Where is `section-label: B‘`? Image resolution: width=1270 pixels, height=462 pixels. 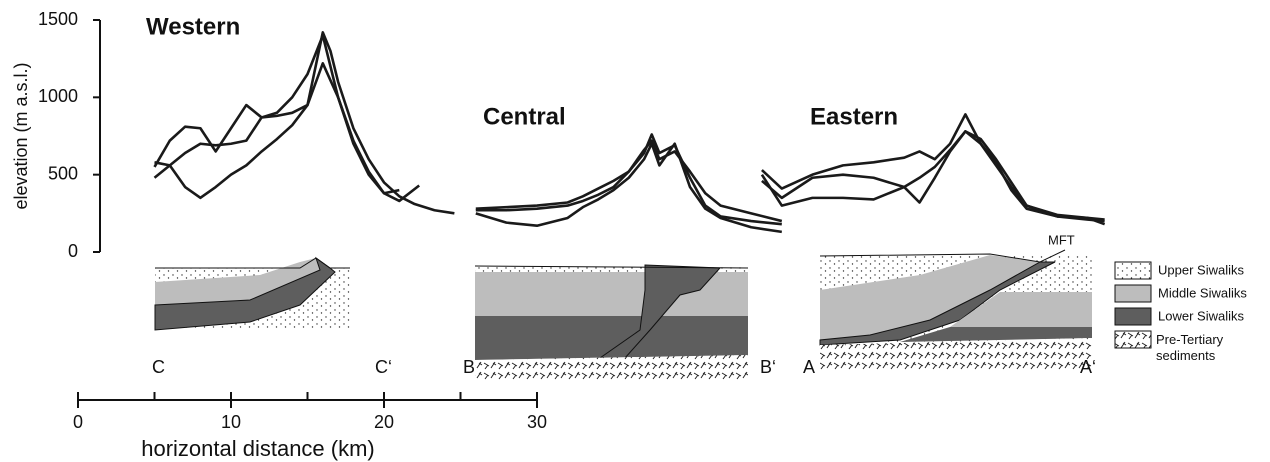
section-label: B‘ is located at coordinates (768, 367).